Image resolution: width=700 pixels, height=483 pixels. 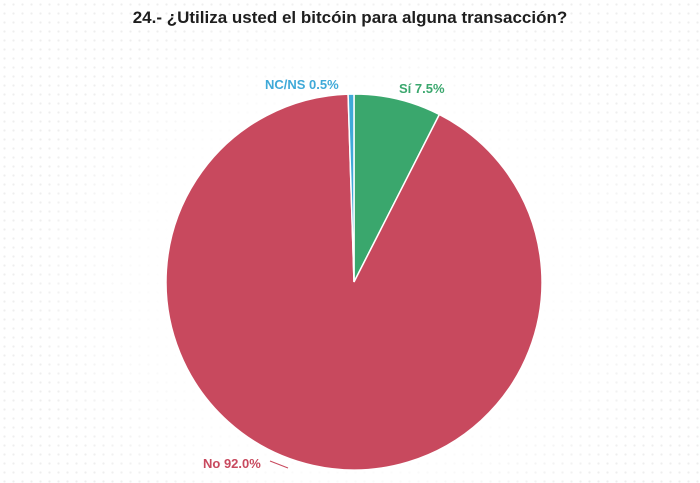 I want to click on leader-line-no, so click(x=279, y=464).